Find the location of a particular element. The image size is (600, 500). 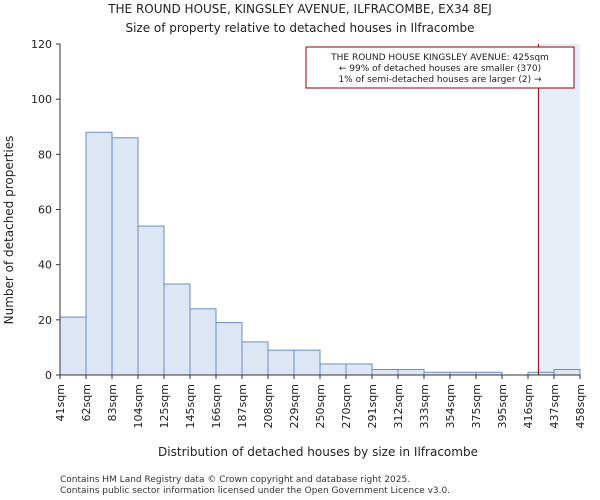

highlight-region is located at coordinates (559, 209).